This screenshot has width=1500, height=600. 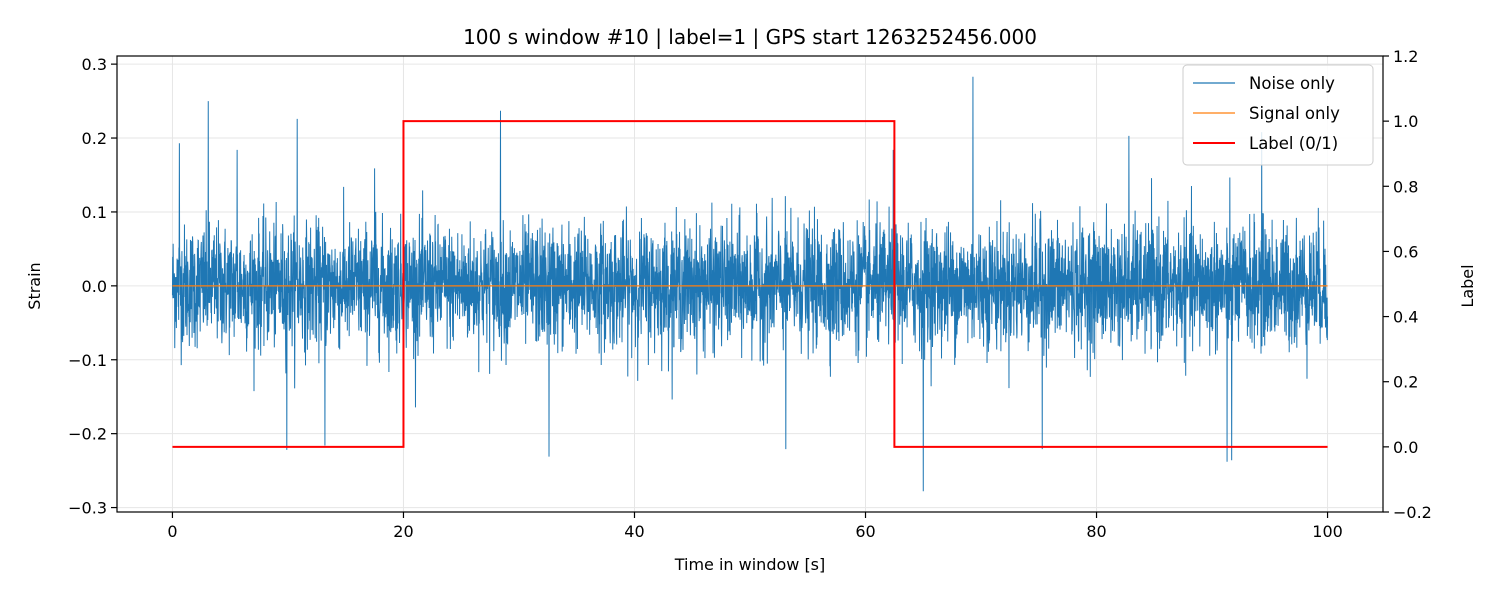 I want to click on y2-axis-label: Label, so click(x=1467, y=285).